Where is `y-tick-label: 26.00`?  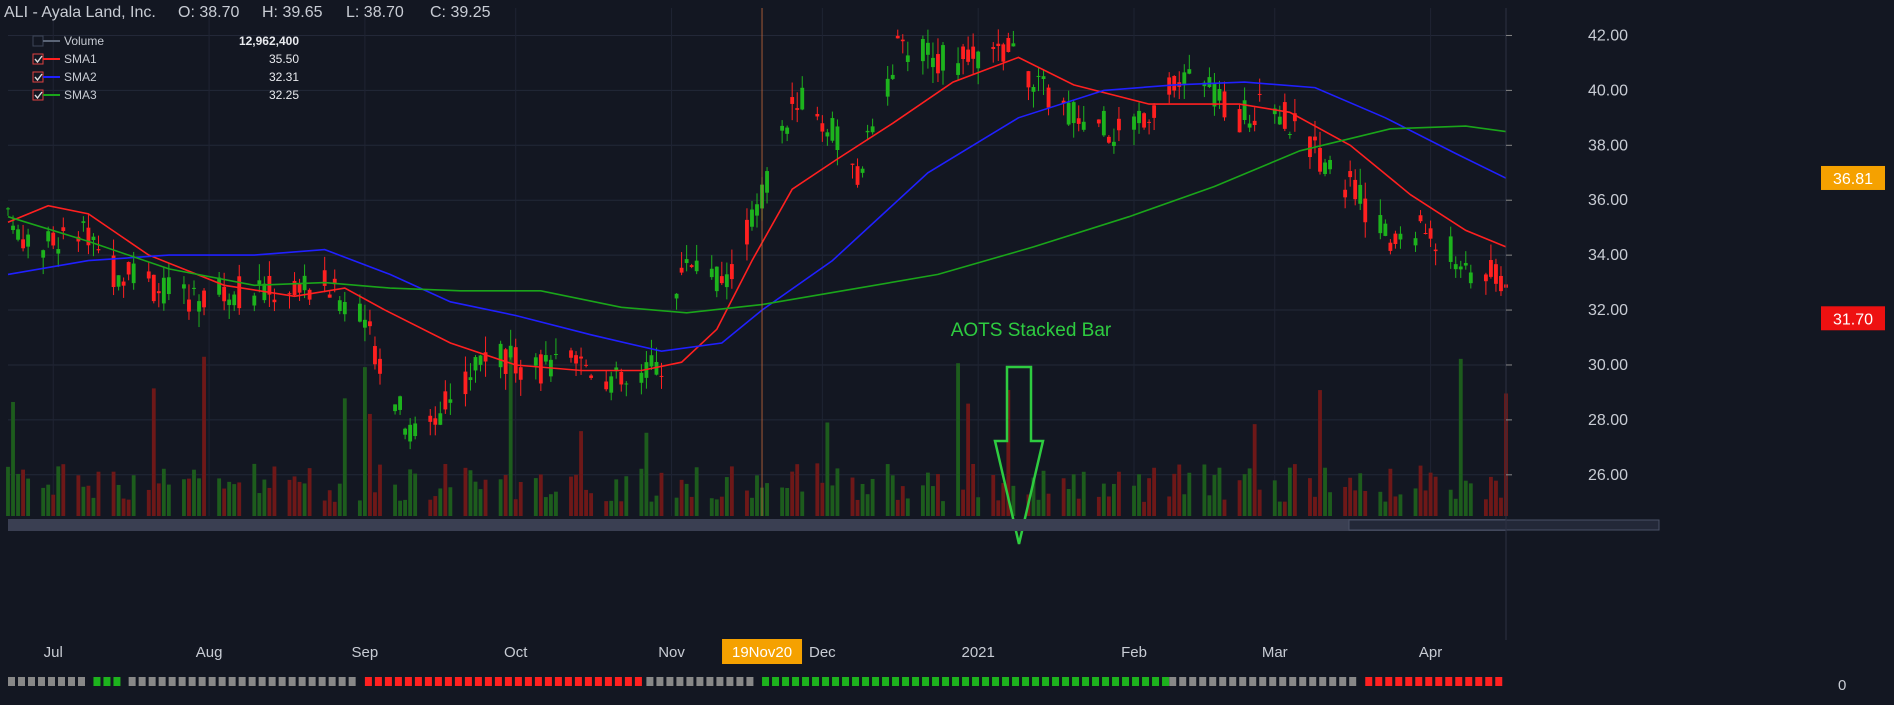 y-tick-label: 26.00 is located at coordinates (1608, 475).